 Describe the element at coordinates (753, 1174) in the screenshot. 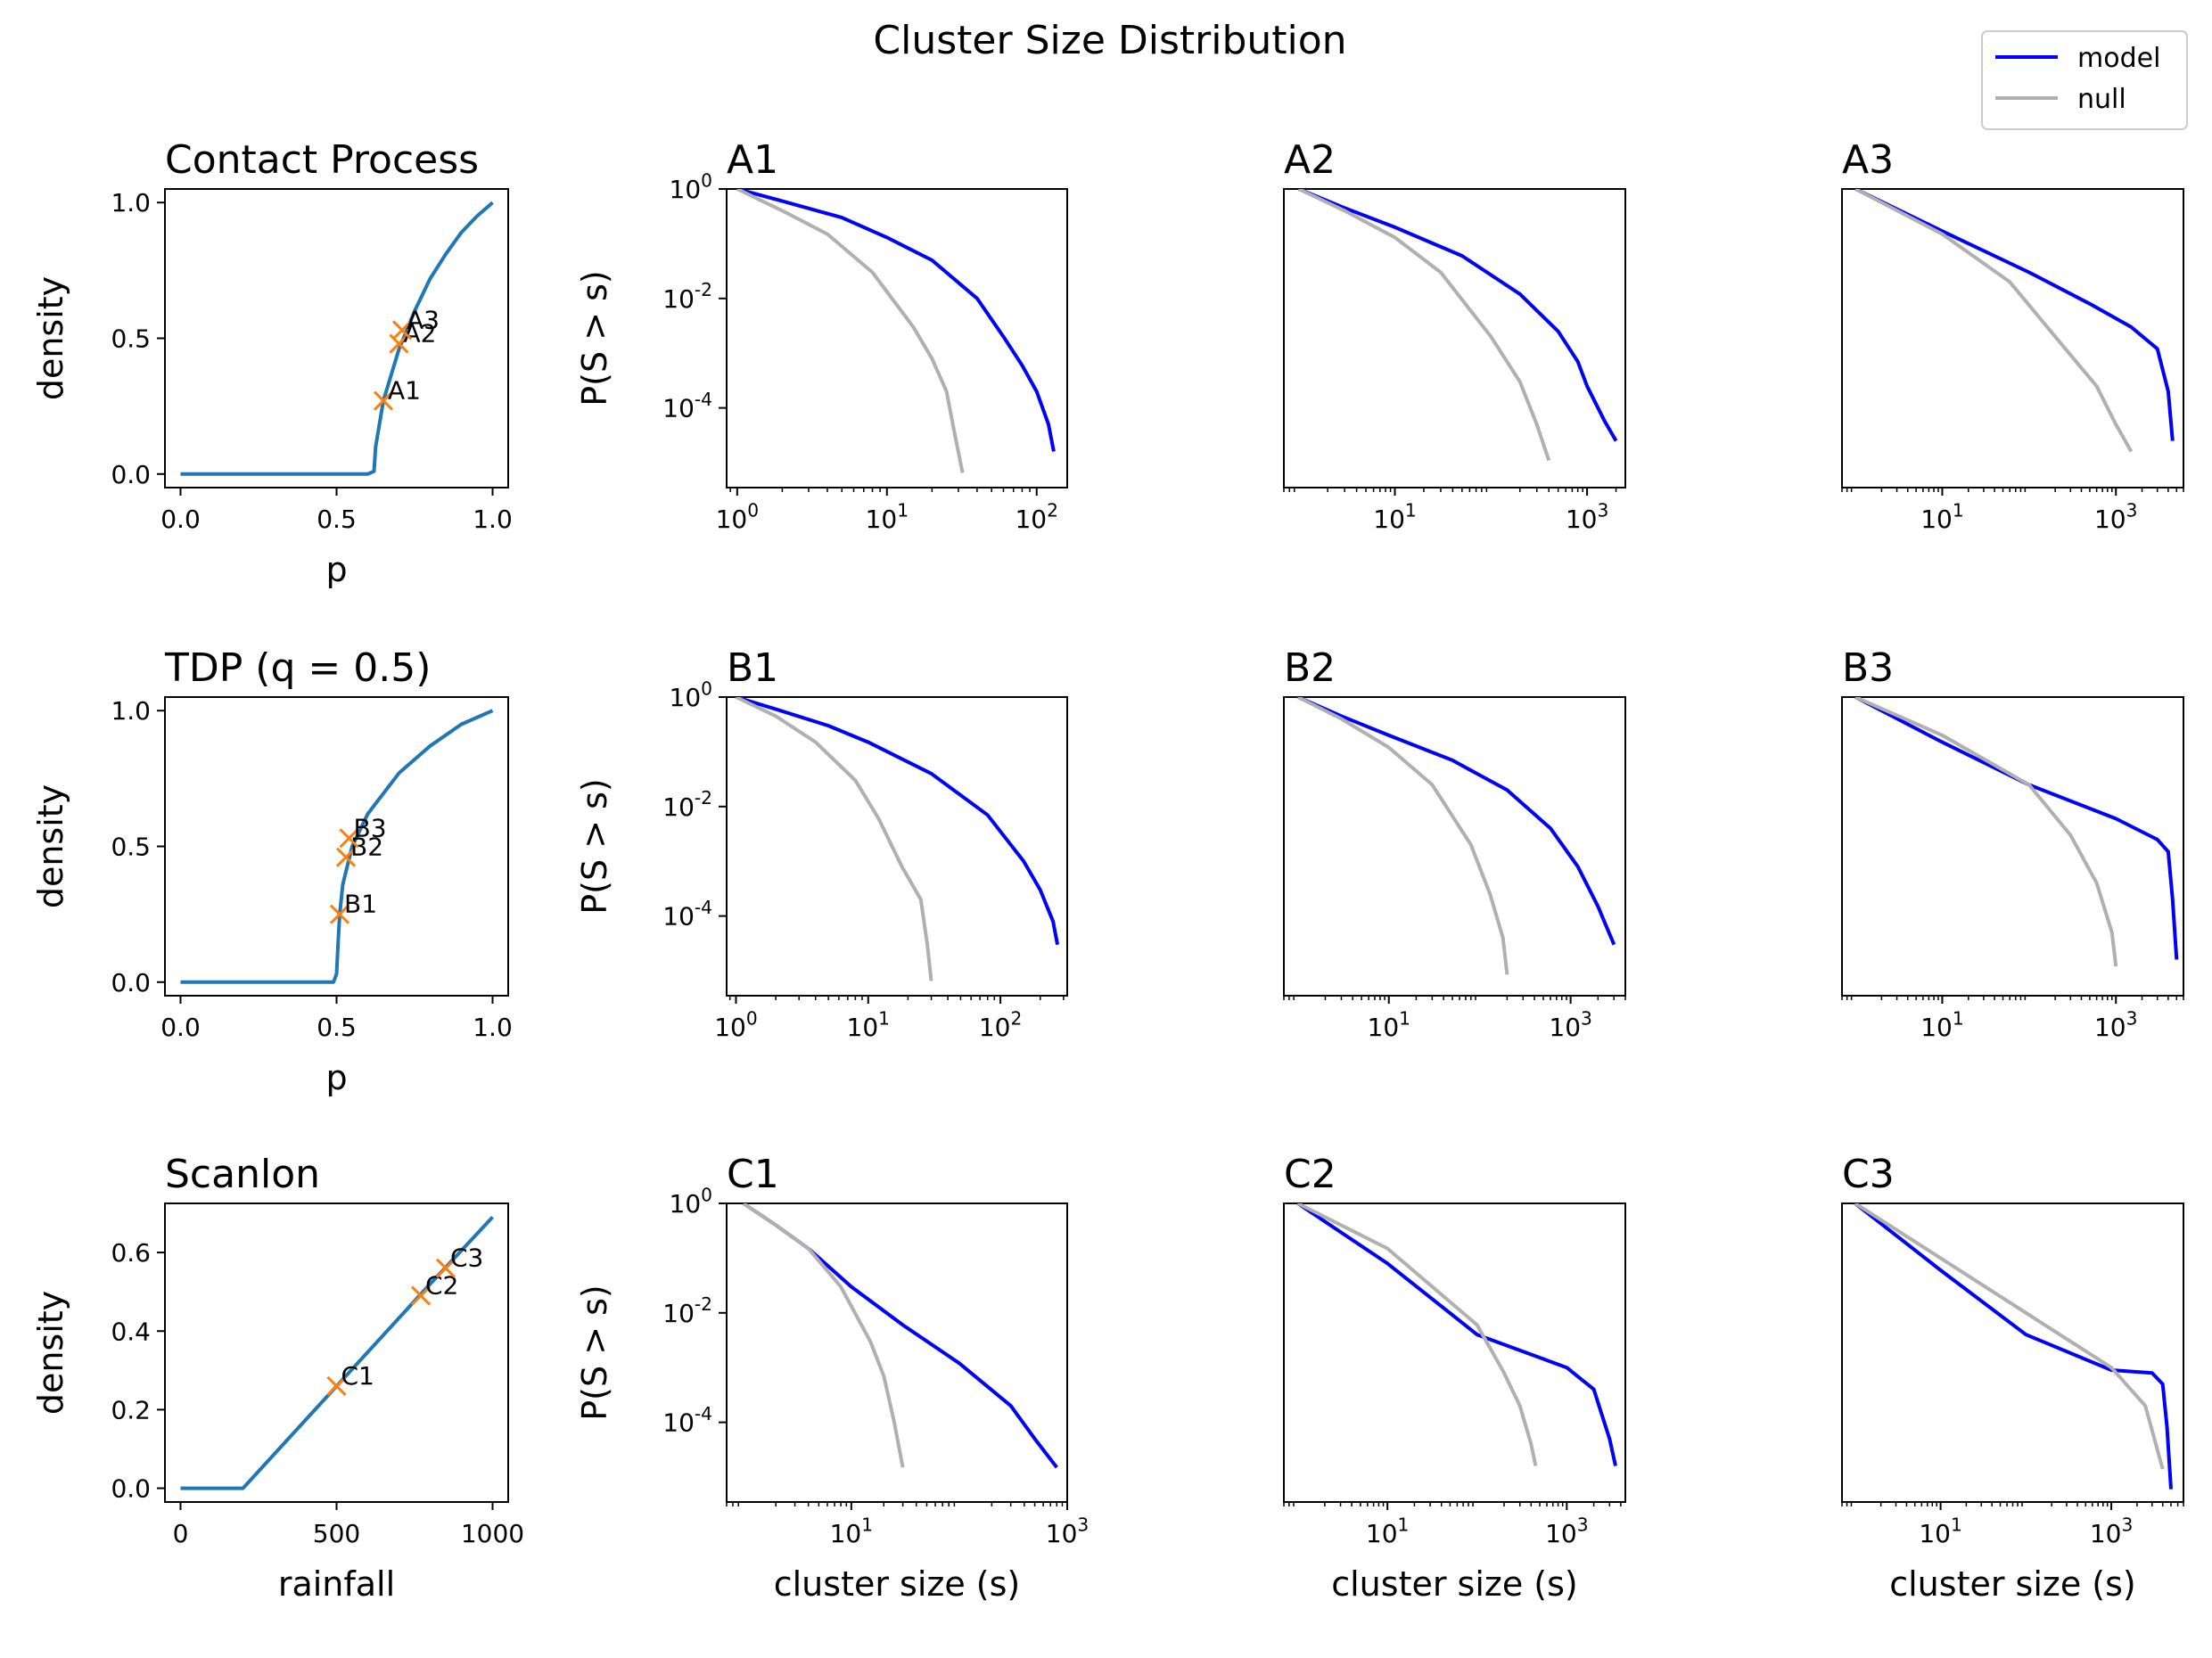

I see `panel-title: C1` at that location.